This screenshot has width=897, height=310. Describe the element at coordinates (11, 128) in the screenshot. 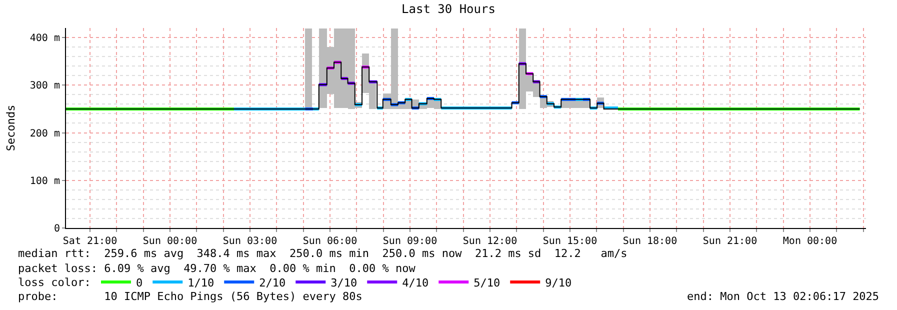

I see `y-axis-title: Seconds` at that location.